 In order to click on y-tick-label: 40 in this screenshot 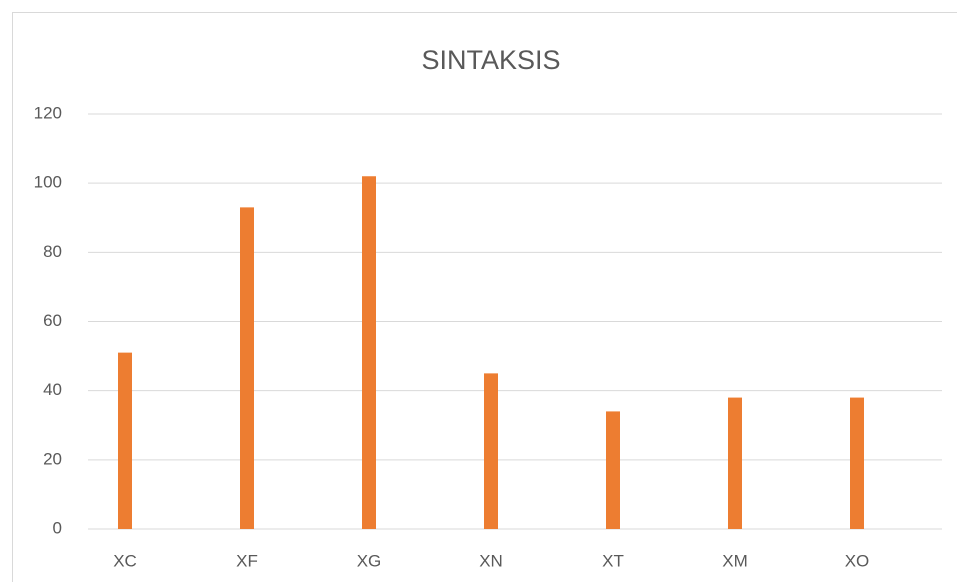, I will do `click(52, 389)`.